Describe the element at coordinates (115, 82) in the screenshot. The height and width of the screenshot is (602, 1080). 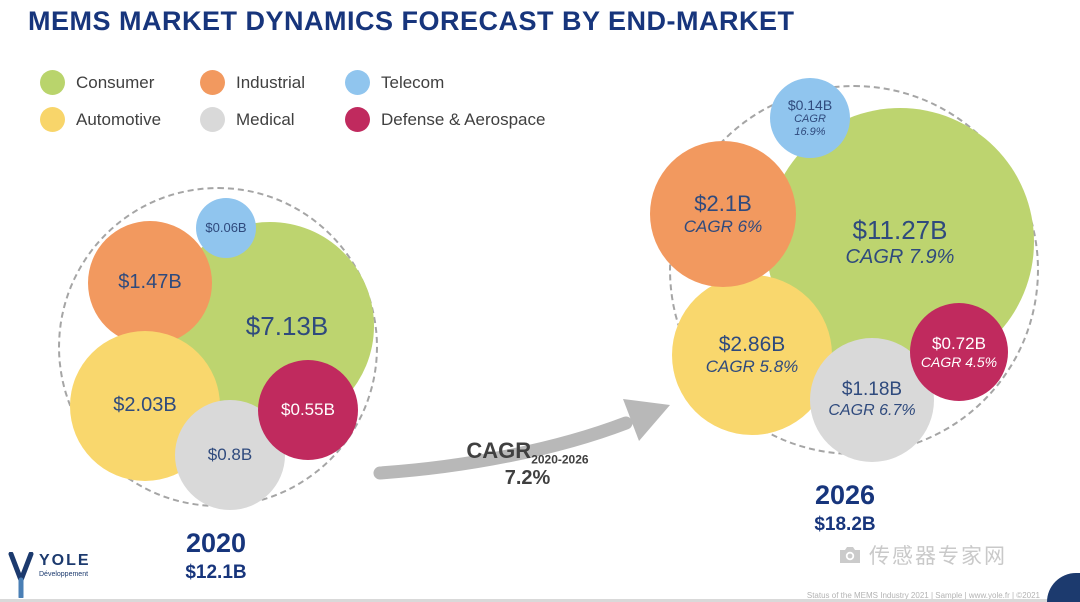
I see `legend-label: Consumer` at that location.